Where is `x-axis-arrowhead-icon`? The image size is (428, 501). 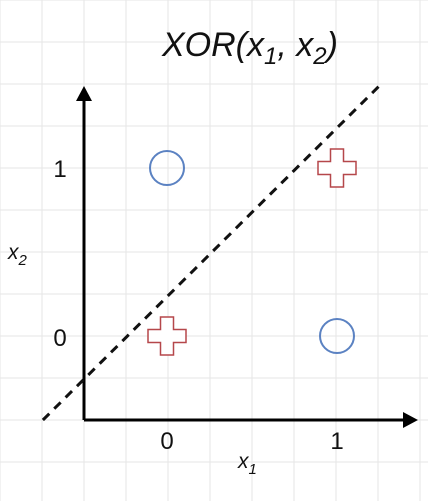
x-axis-arrowhead-icon is located at coordinates (410, 420).